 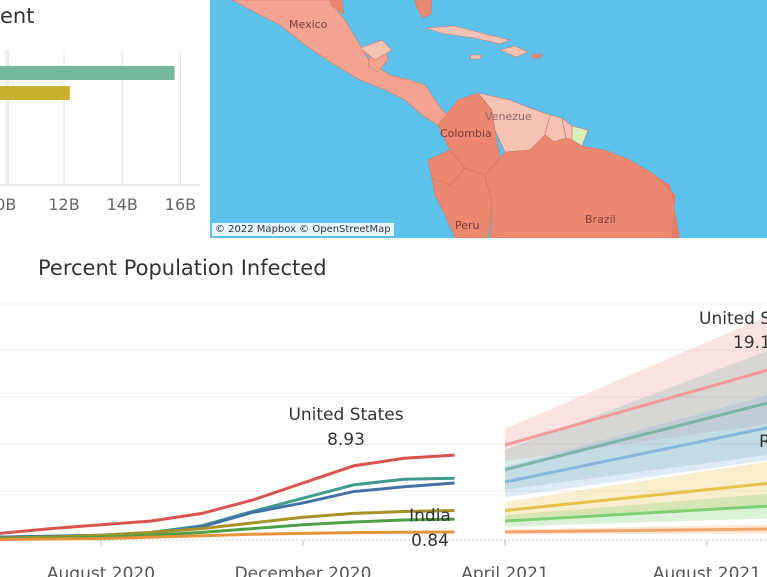 What do you see at coordinates (467, 35) in the screenshot?
I see `map-region-cuba` at bounding box center [467, 35].